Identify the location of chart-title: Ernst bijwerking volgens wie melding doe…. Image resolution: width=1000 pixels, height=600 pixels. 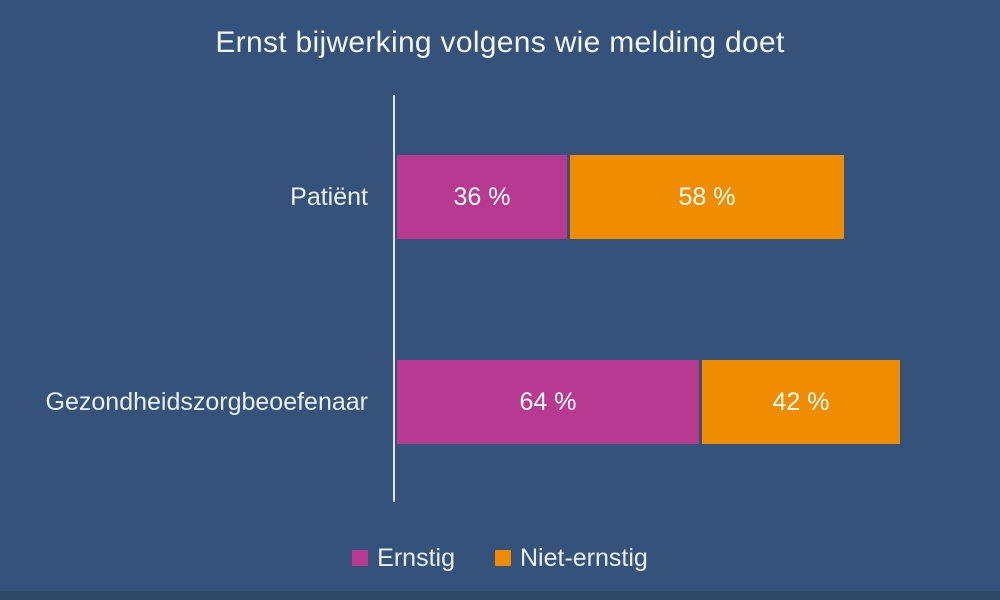
(500, 42).